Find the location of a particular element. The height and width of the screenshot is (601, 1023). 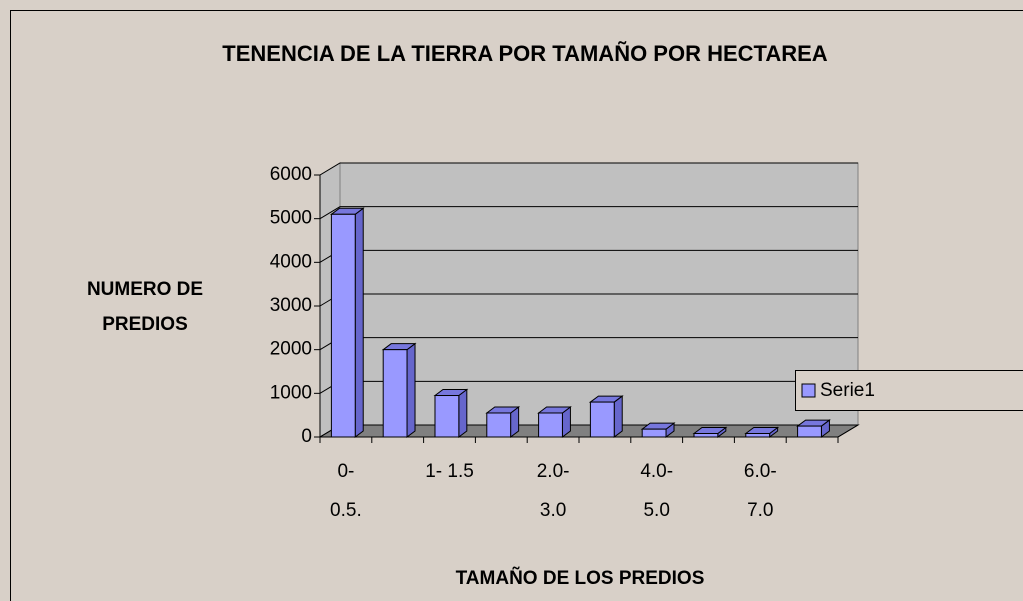

x-axis-depth is located at coordinates (848, 431).